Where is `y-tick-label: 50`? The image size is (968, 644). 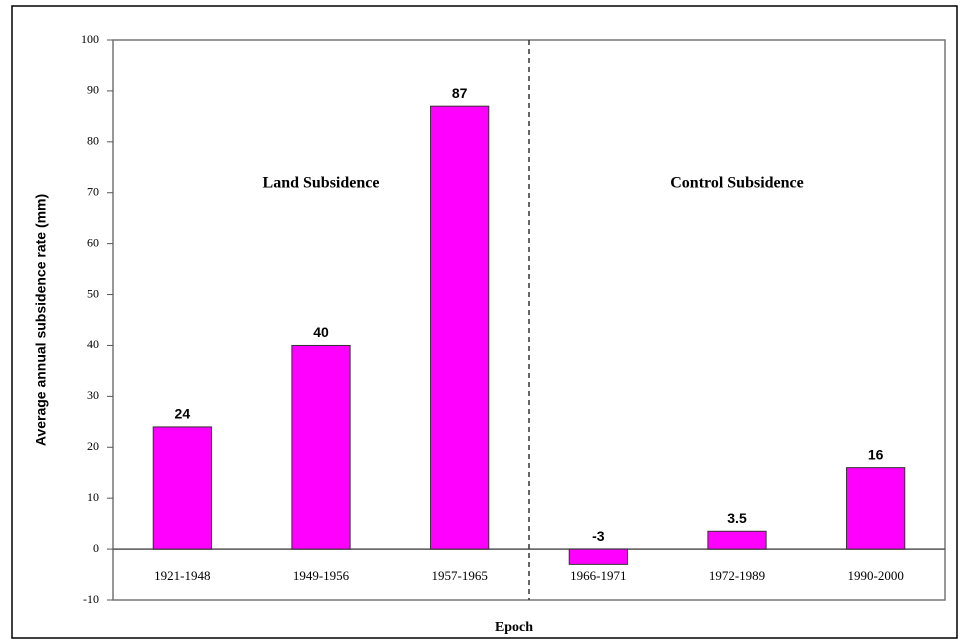
y-tick-label: 50 is located at coordinates (93, 293).